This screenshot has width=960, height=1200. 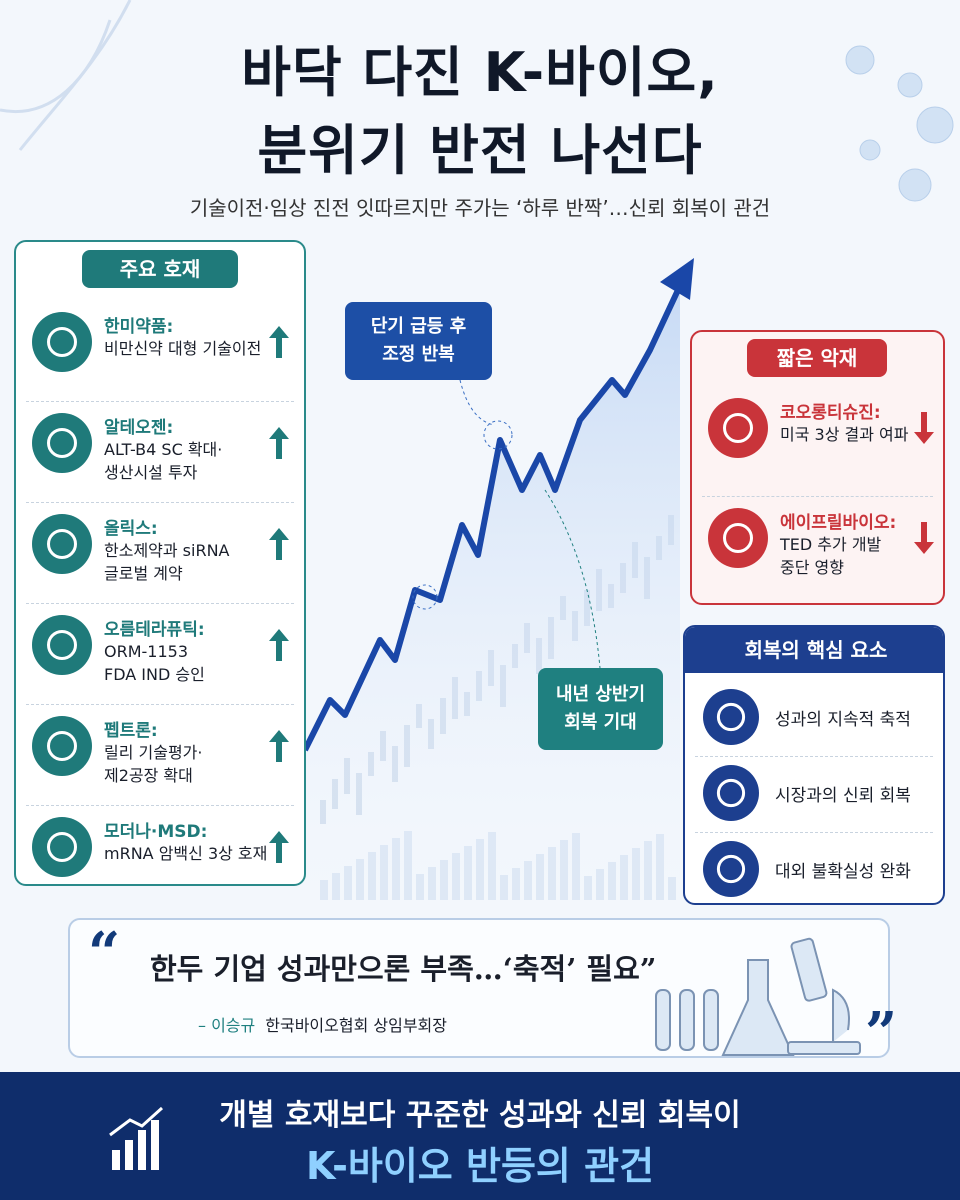 I want to click on description: 릴리 기술평가·, so click(x=153, y=752).